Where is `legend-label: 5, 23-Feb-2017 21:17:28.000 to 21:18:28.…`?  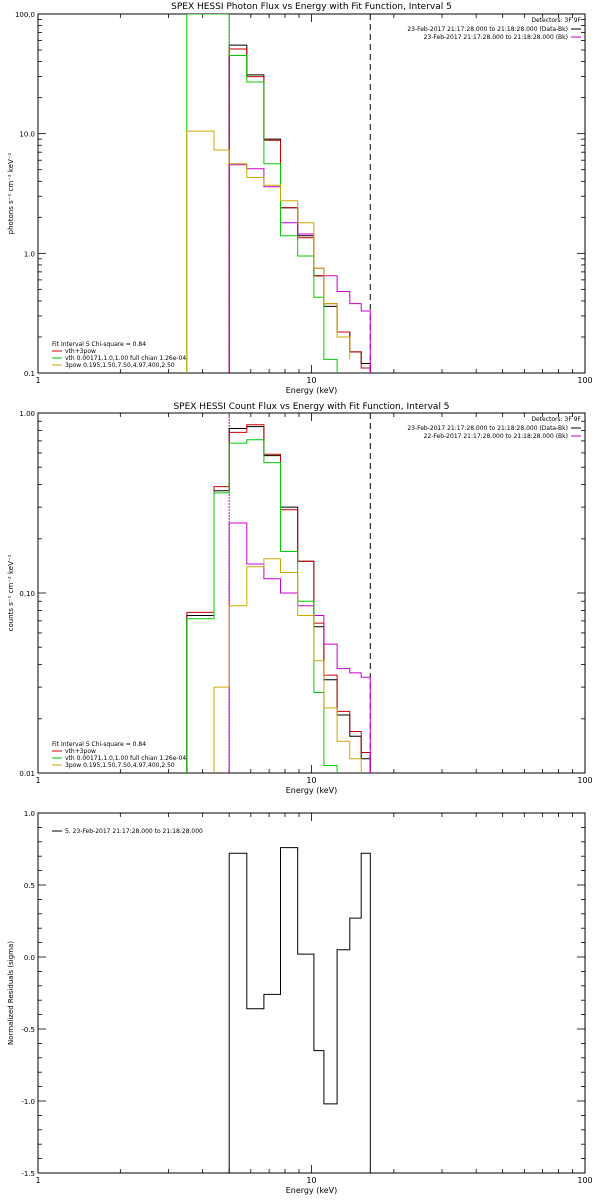 legend-label: 5, 23-Feb-2017 21:17:28.000 to 21:18:28.… is located at coordinates (134, 831).